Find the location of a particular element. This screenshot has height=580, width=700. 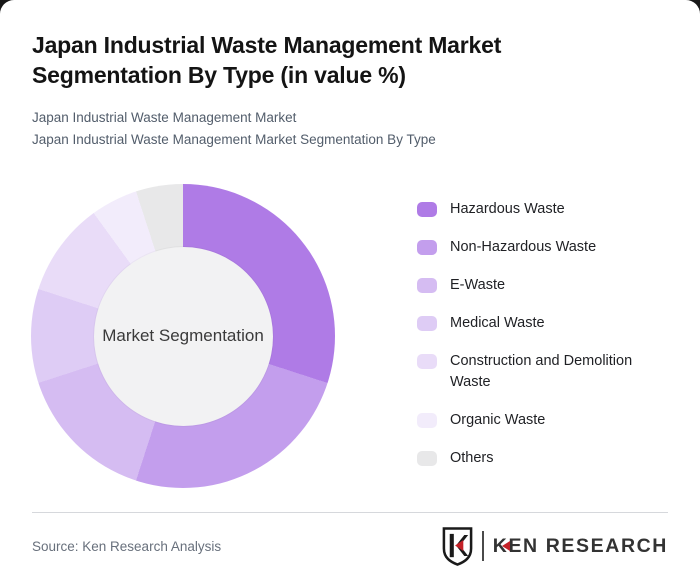

logo-divider is located at coordinates (482, 546).